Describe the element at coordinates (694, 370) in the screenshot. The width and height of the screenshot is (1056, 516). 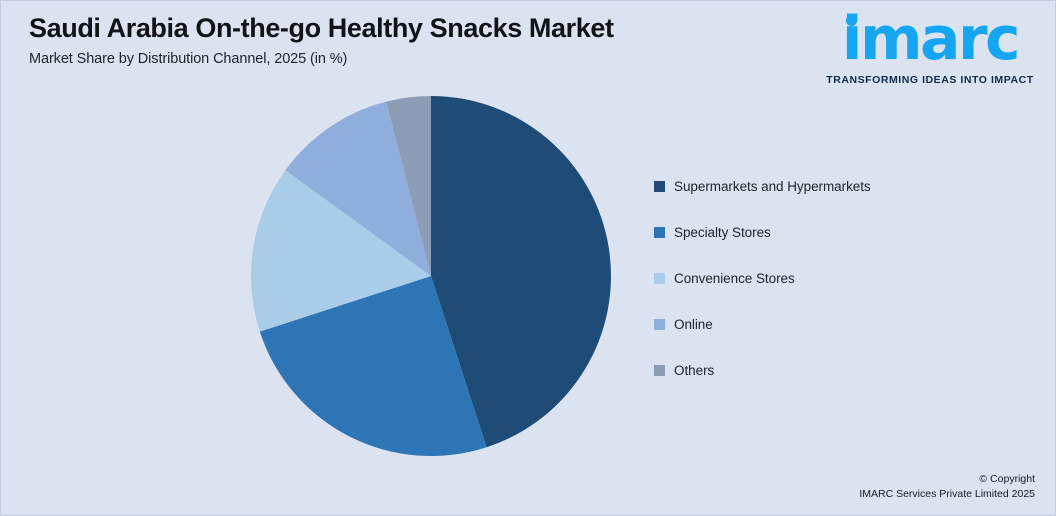
I see `legend-item-label: Others` at that location.